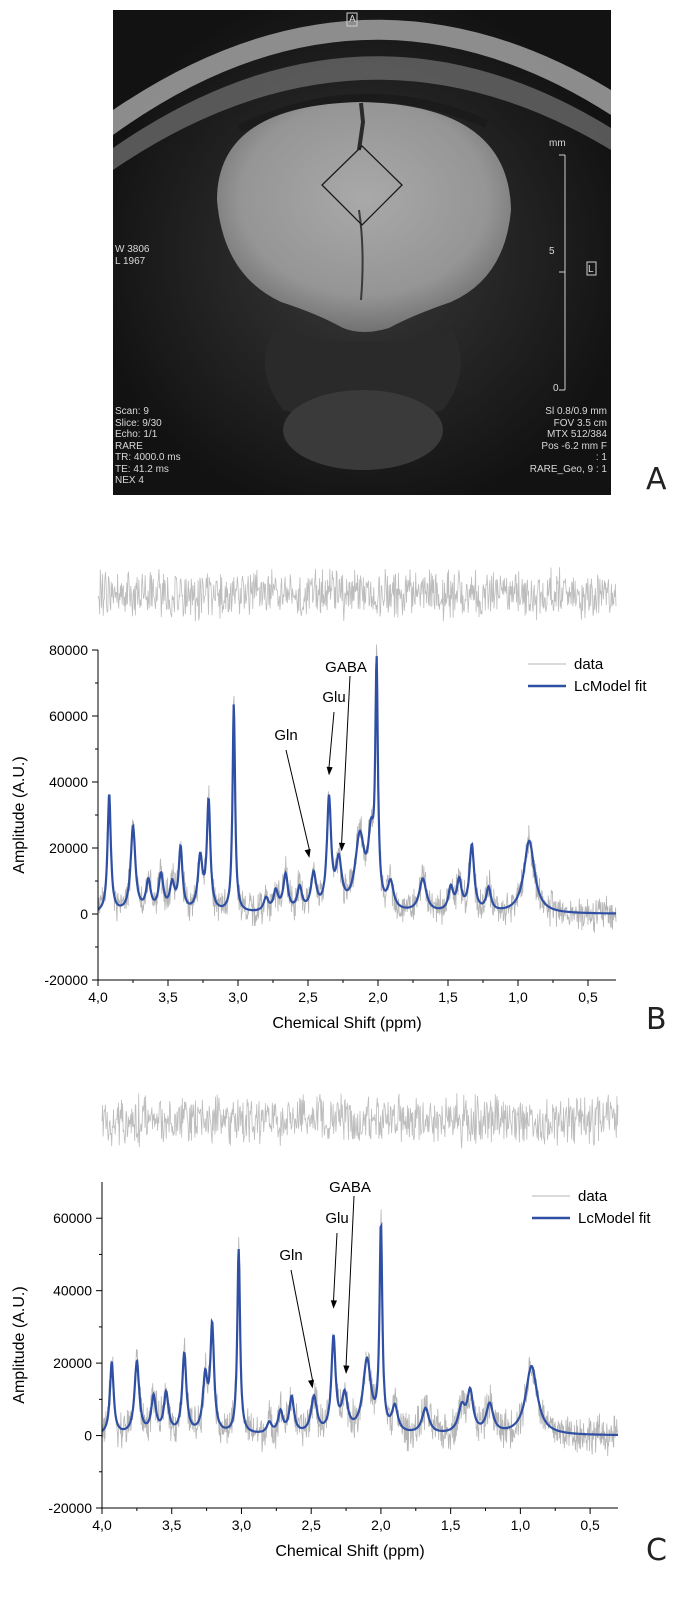  I want to click on scale-zero-label: 0, so click(556, 388).